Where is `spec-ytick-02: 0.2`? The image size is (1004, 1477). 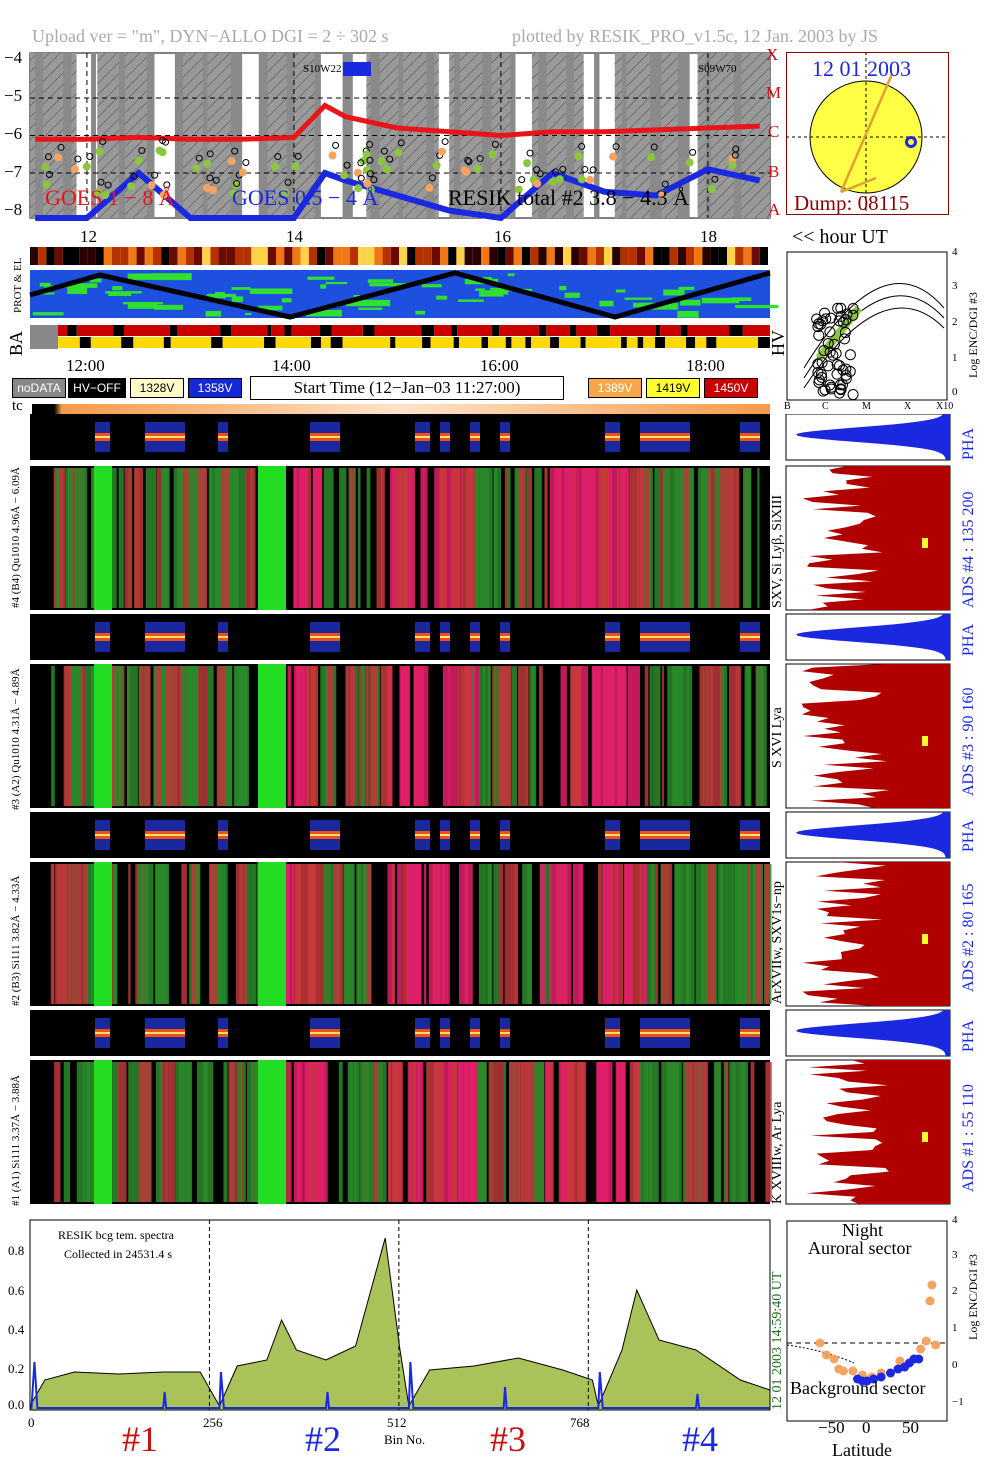
spec-ytick-02: 0.2 is located at coordinates (16, 1368).